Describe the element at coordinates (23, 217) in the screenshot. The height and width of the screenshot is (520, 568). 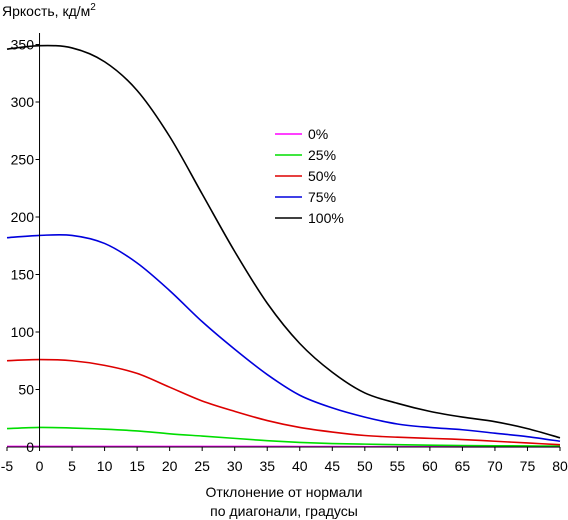
I see `y-tick-label: 200` at that location.